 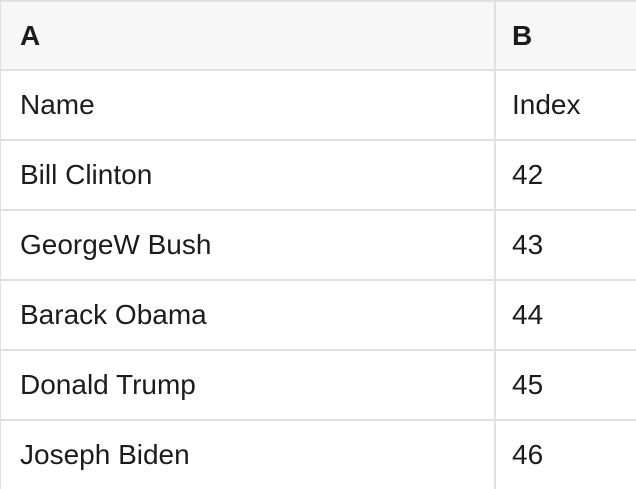 I want to click on table-row: Bill Clinton 42, so click(x=318, y=176).